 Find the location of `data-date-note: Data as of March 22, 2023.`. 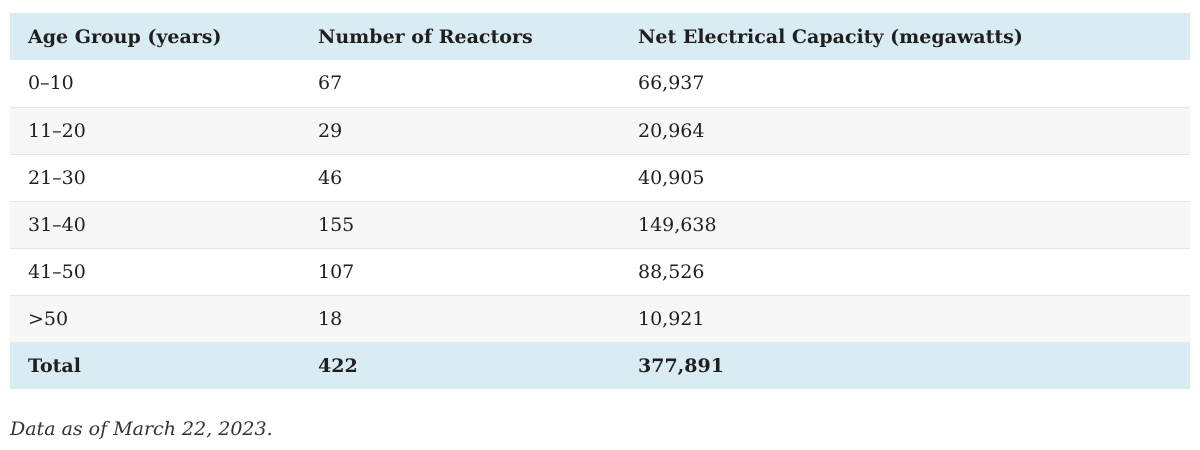

data-date-note: Data as of March 22, 2023. is located at coordinates (141, 429).